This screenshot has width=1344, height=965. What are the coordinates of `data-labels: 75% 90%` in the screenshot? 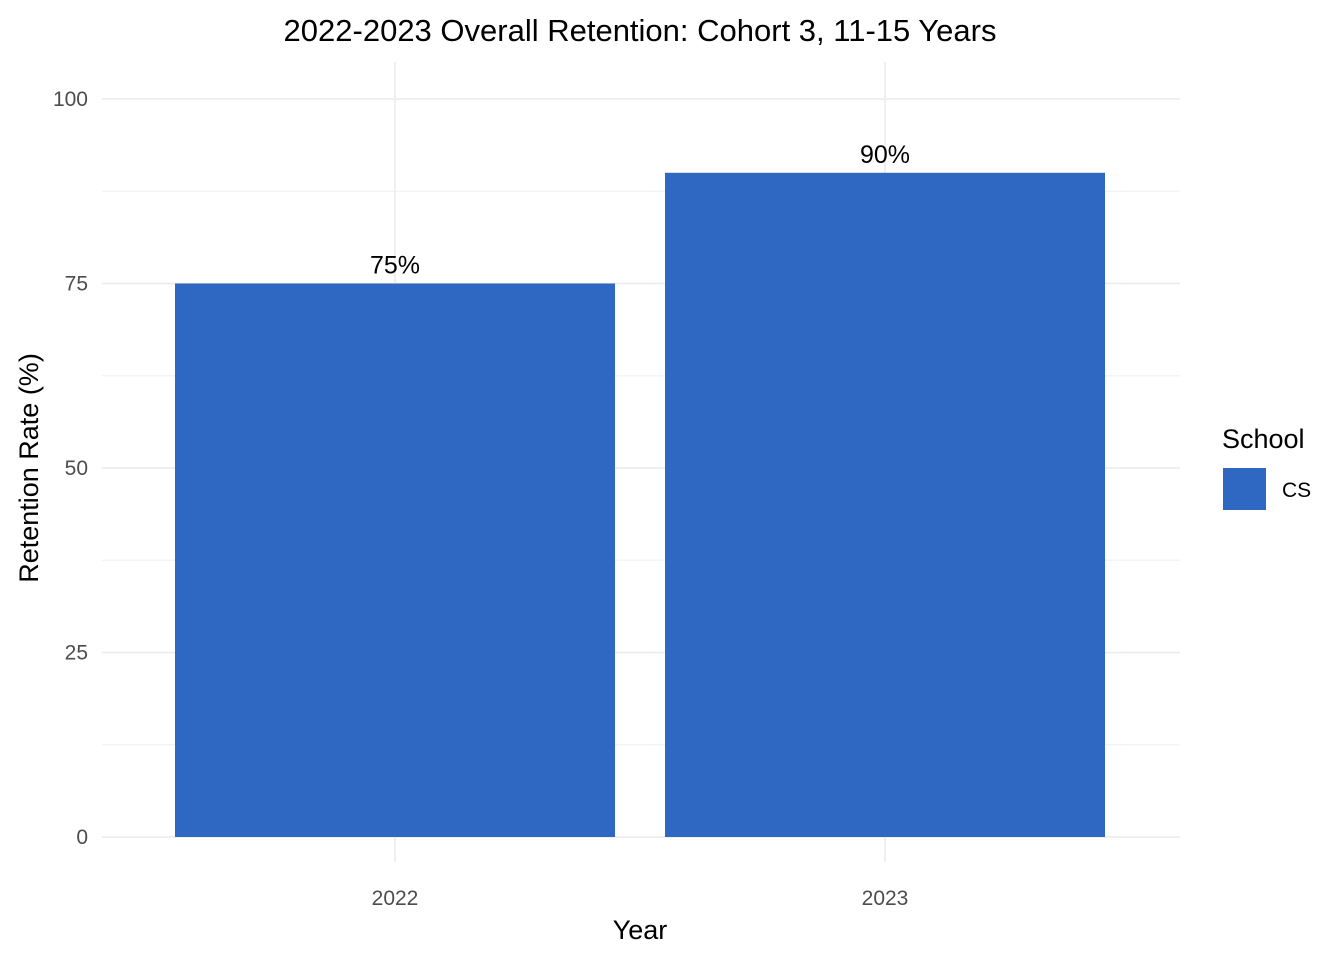 It's located at (640, 210).